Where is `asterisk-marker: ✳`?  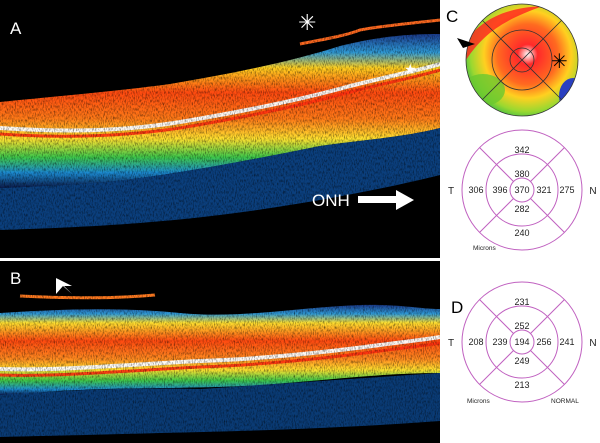 asterisk-marker: ✳ is located at coordinates (307, 22).